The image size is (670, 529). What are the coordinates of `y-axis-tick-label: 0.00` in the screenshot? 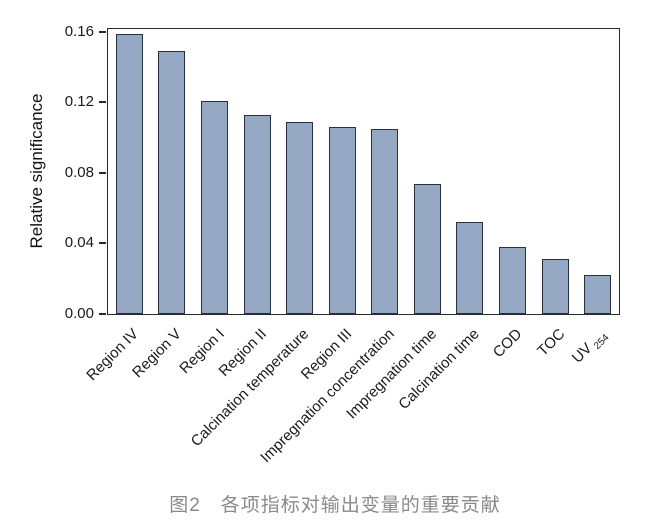 It's located at (79, 313).